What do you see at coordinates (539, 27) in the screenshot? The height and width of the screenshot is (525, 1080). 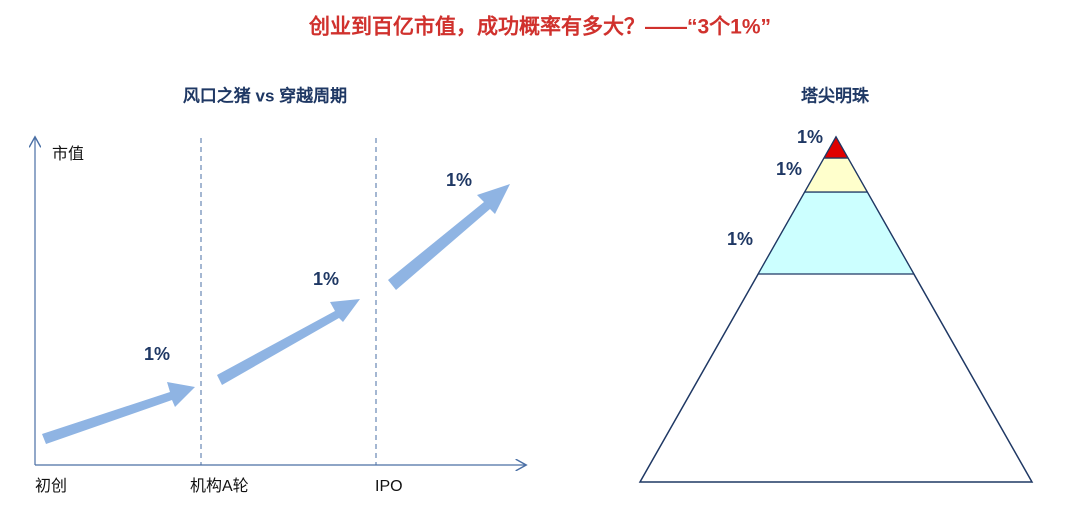 I see `slide-title: 创业到百亿市值，成功概率有多大？——“3个1%”` at bounding box center [539, 27].